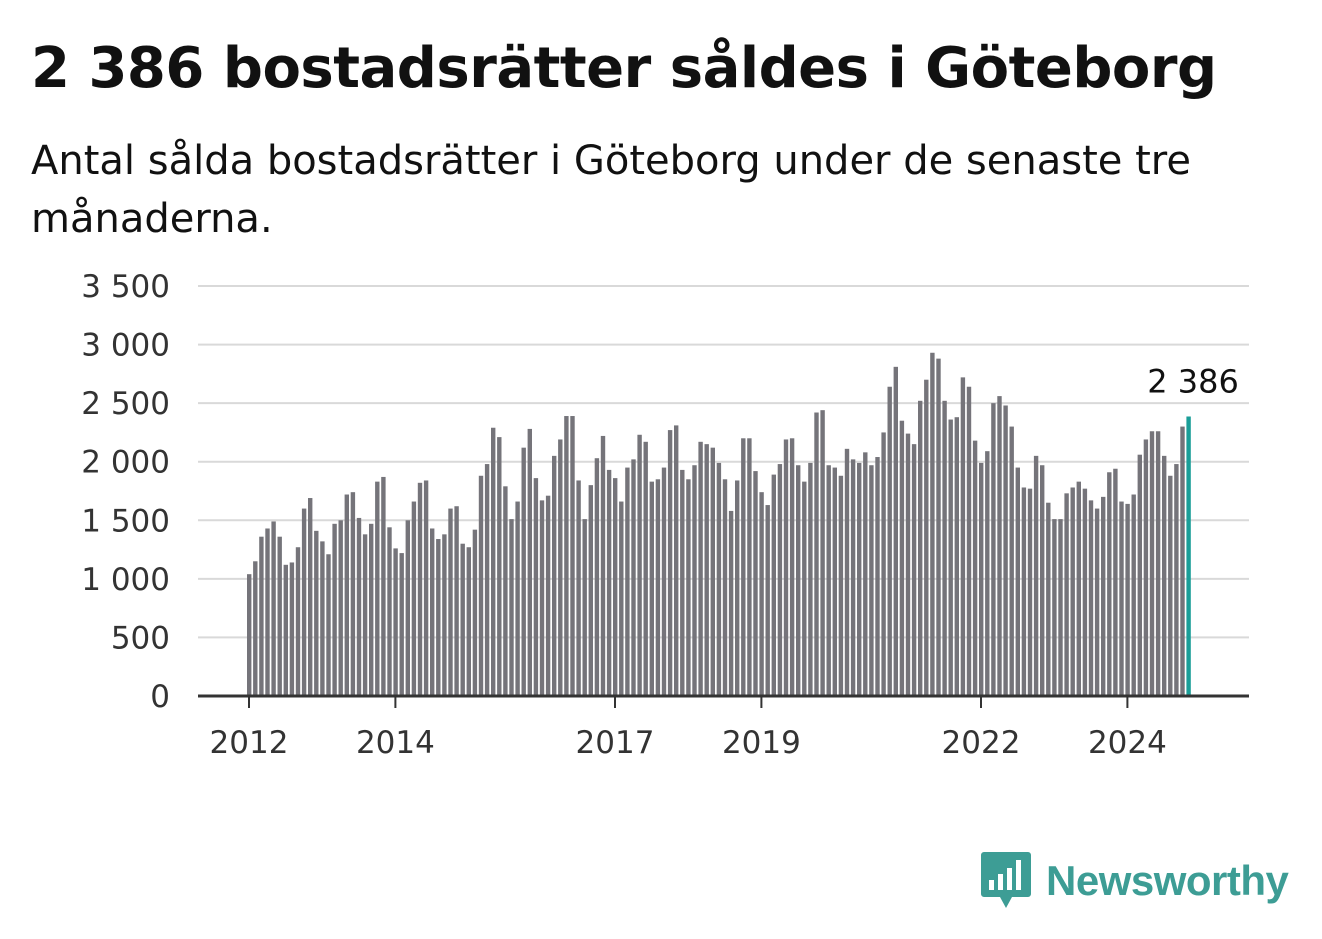 Image resolution: width=1322 pixels, height=939 pixels. I want to click on y-tick-label: 2 000, so click(125, 463).